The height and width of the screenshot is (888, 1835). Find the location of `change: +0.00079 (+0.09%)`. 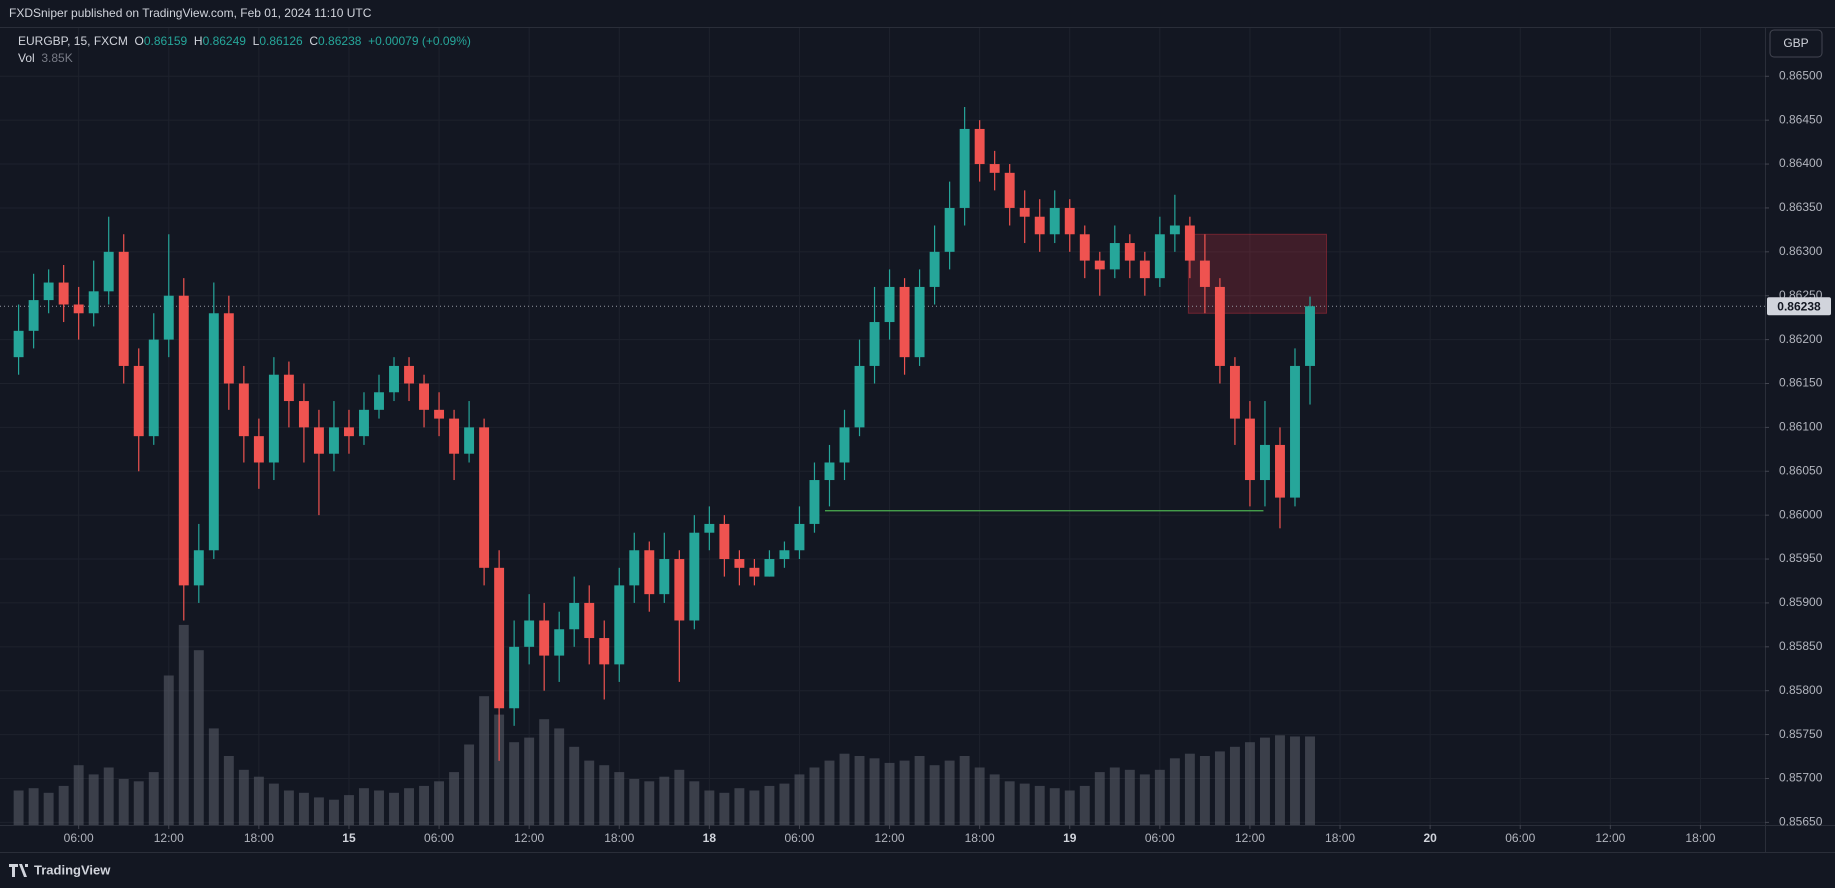

change: +0.00079 (+0.09%) is located at coordinates (419, 41).